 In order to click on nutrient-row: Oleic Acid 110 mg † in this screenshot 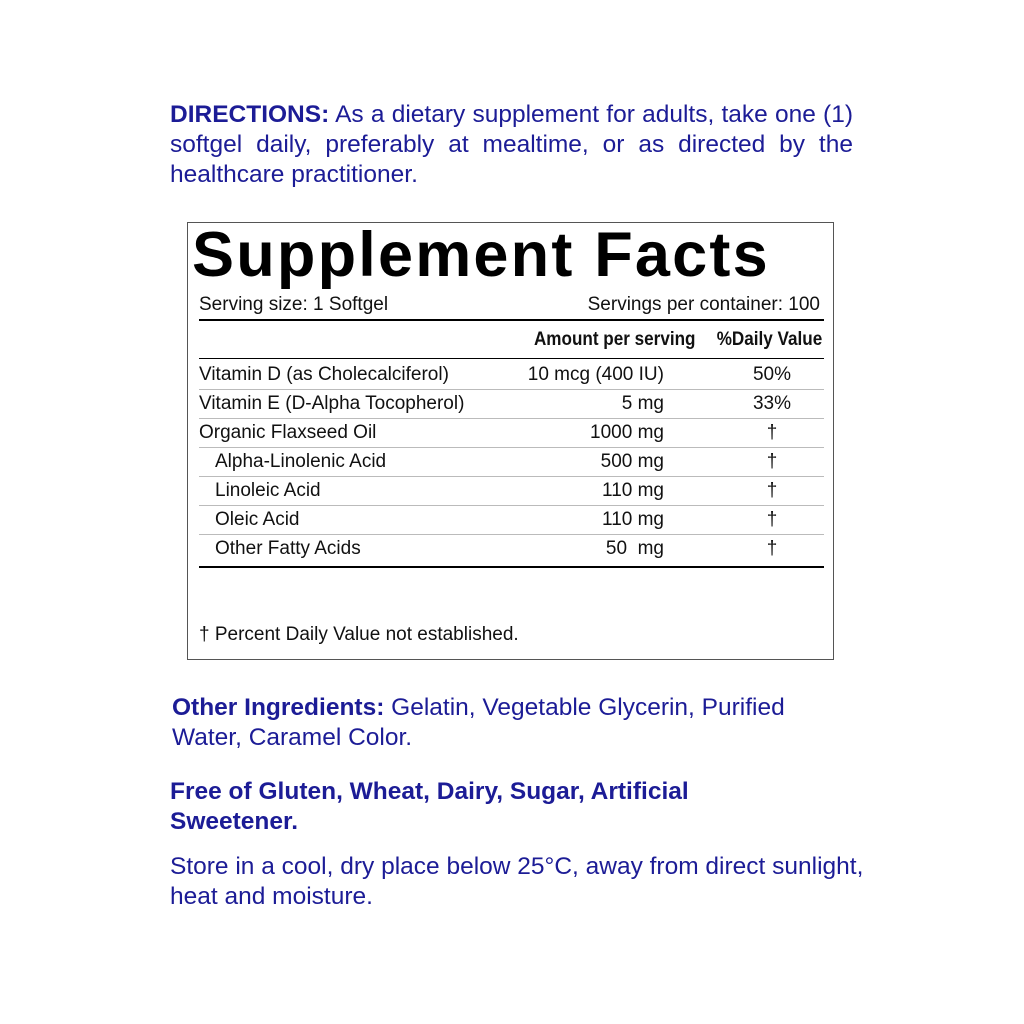, I will do `click(511, 520)`.